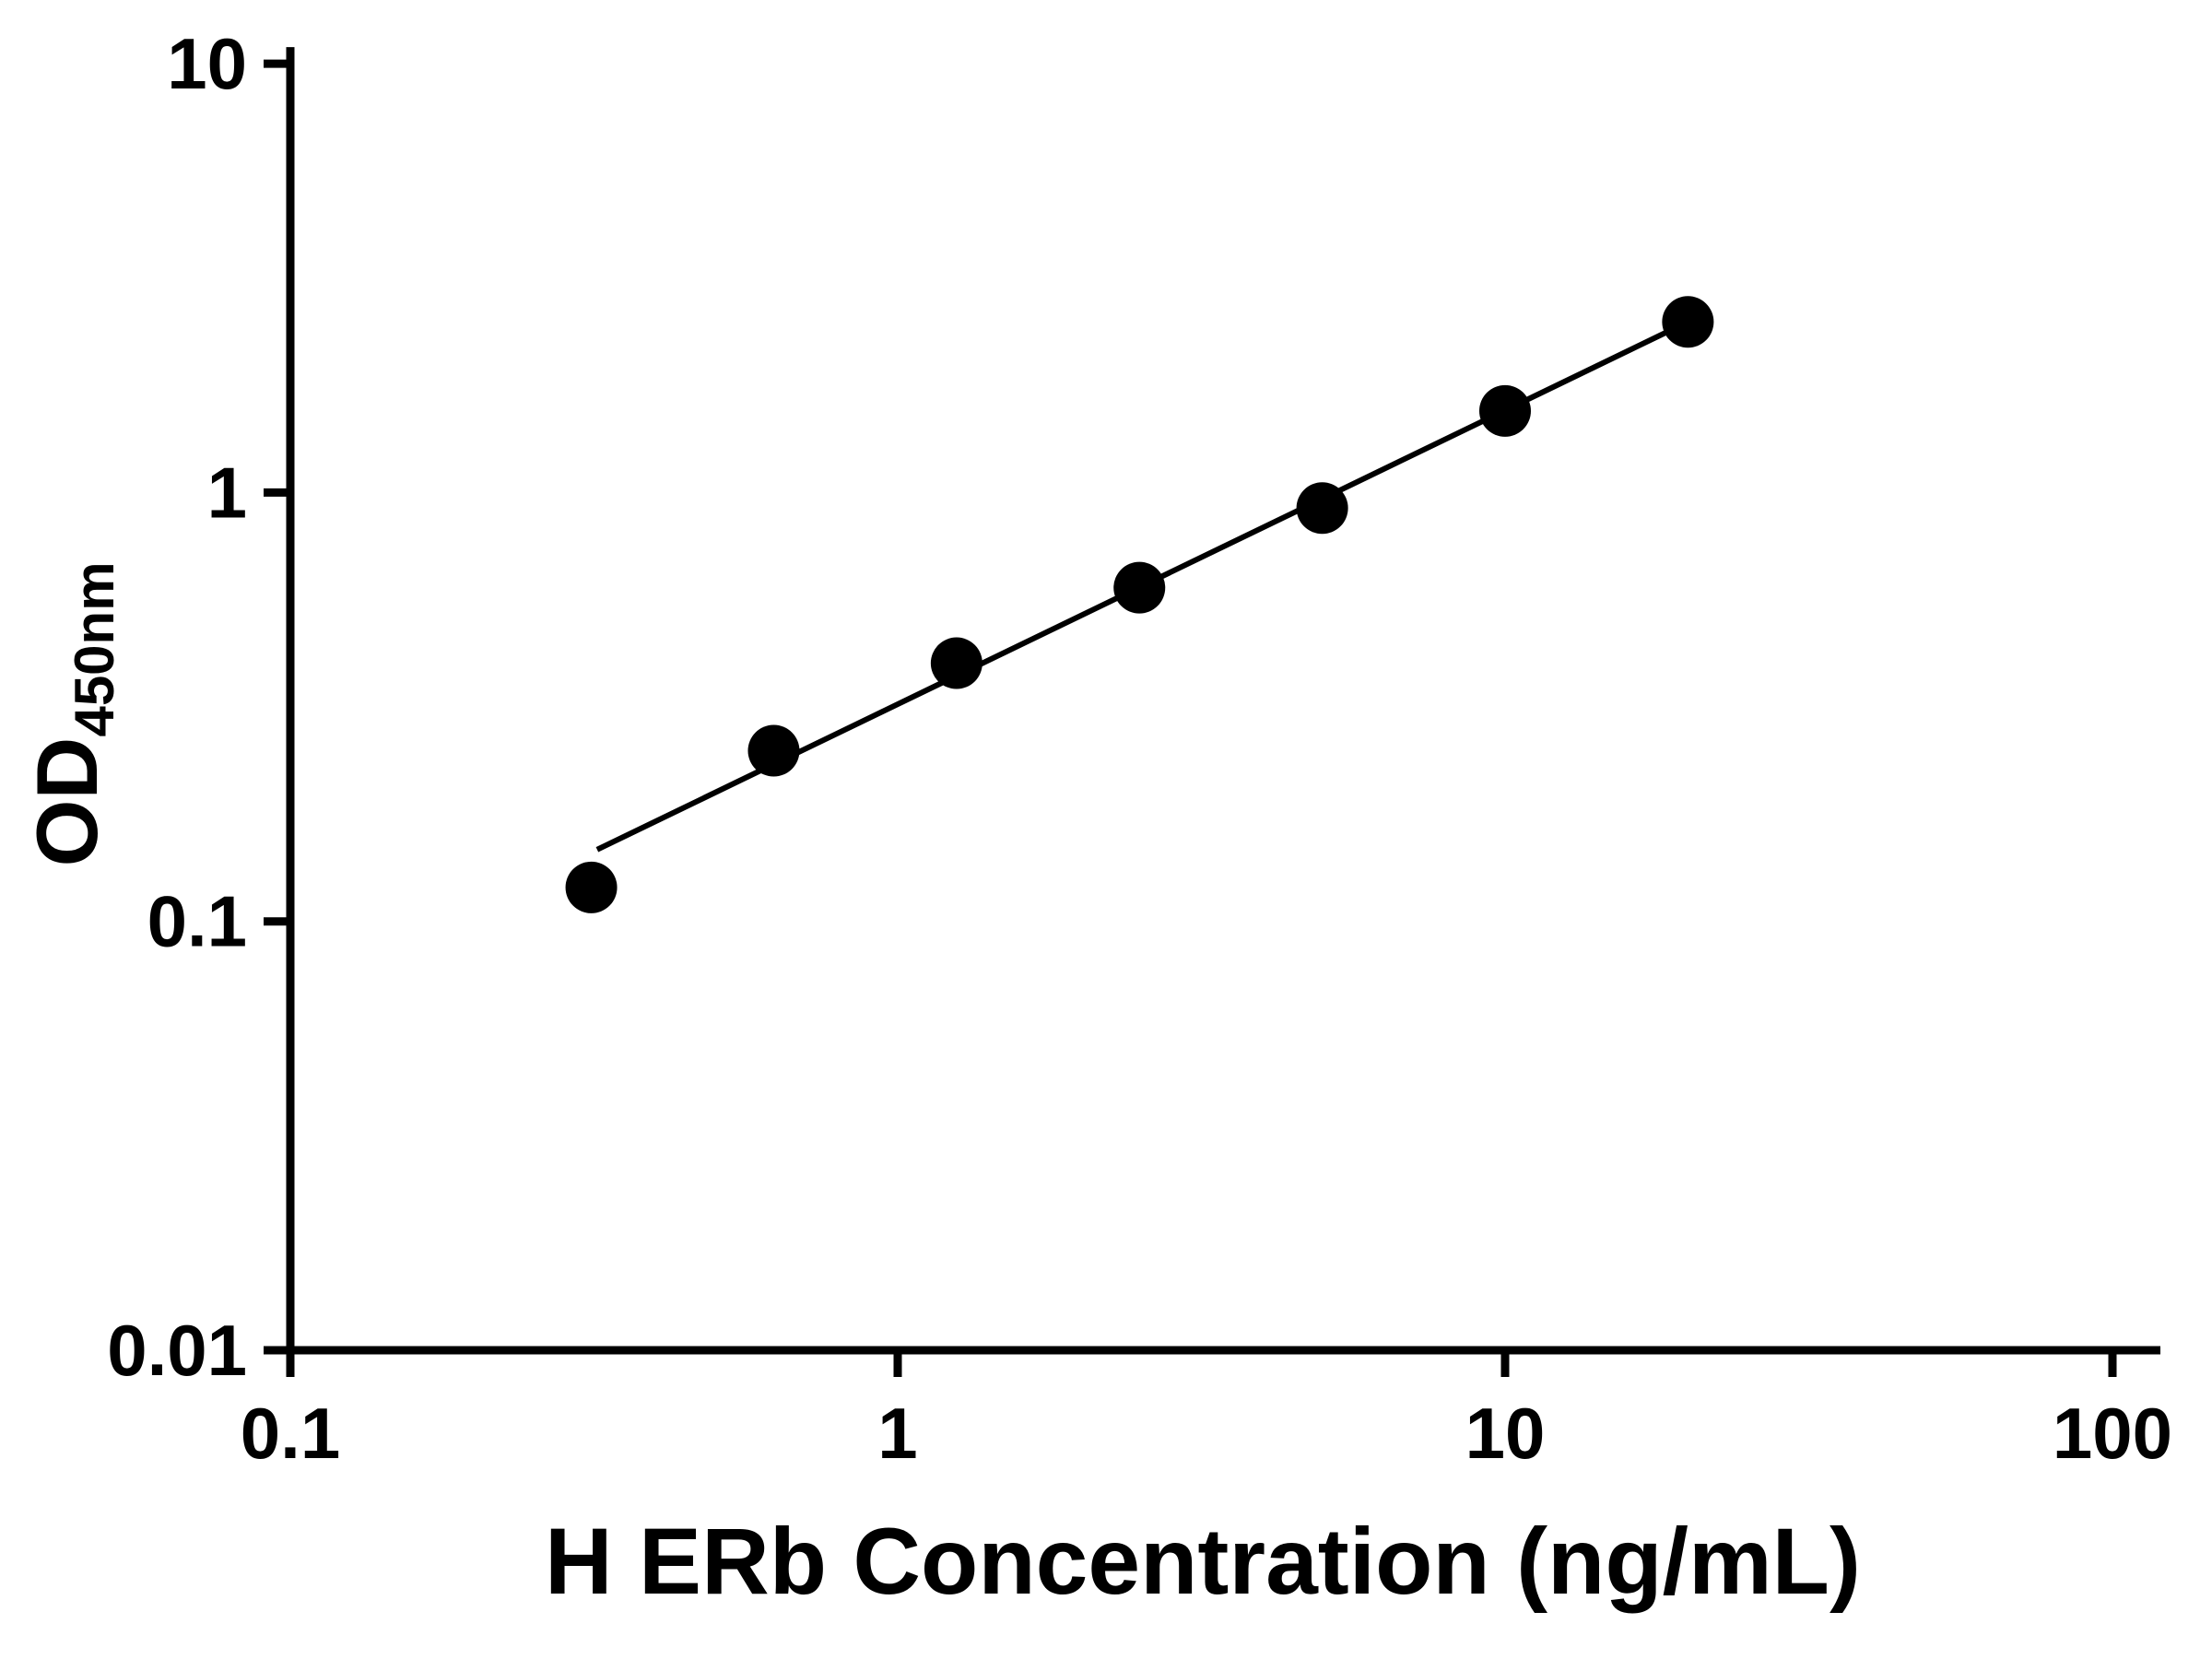  Describe the element at coordinates (897, 1433) in the screenshot. I see `x-tick-label: 1` at that location.